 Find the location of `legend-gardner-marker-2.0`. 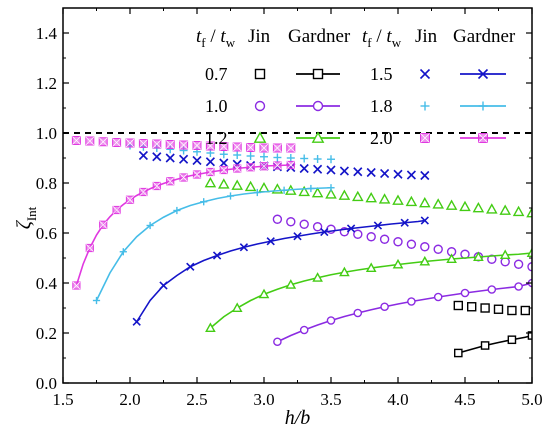

legend-gardner-marker-2.0 is located at coordinates (483, 138).